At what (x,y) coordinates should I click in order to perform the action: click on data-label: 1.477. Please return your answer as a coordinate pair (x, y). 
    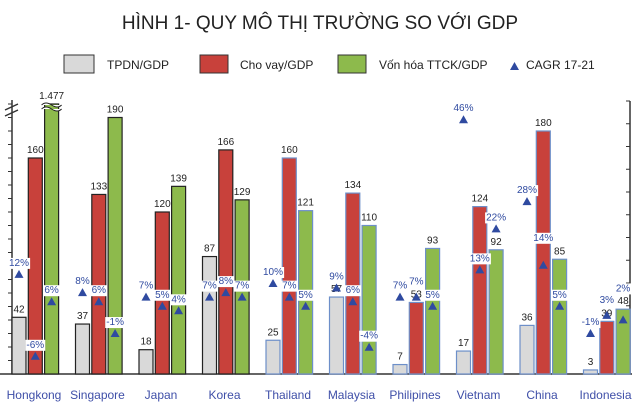
    Looking at the image, I should click on (51, 96).